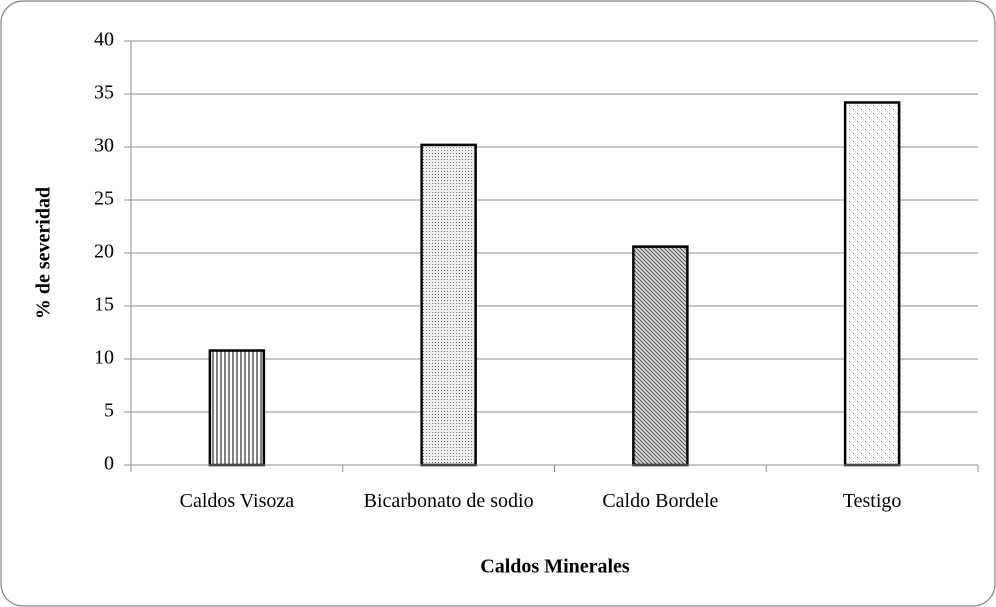 The image size is (996, 607). I want to click on x-tick-label: Caldo Bordele, so click(660, 501).